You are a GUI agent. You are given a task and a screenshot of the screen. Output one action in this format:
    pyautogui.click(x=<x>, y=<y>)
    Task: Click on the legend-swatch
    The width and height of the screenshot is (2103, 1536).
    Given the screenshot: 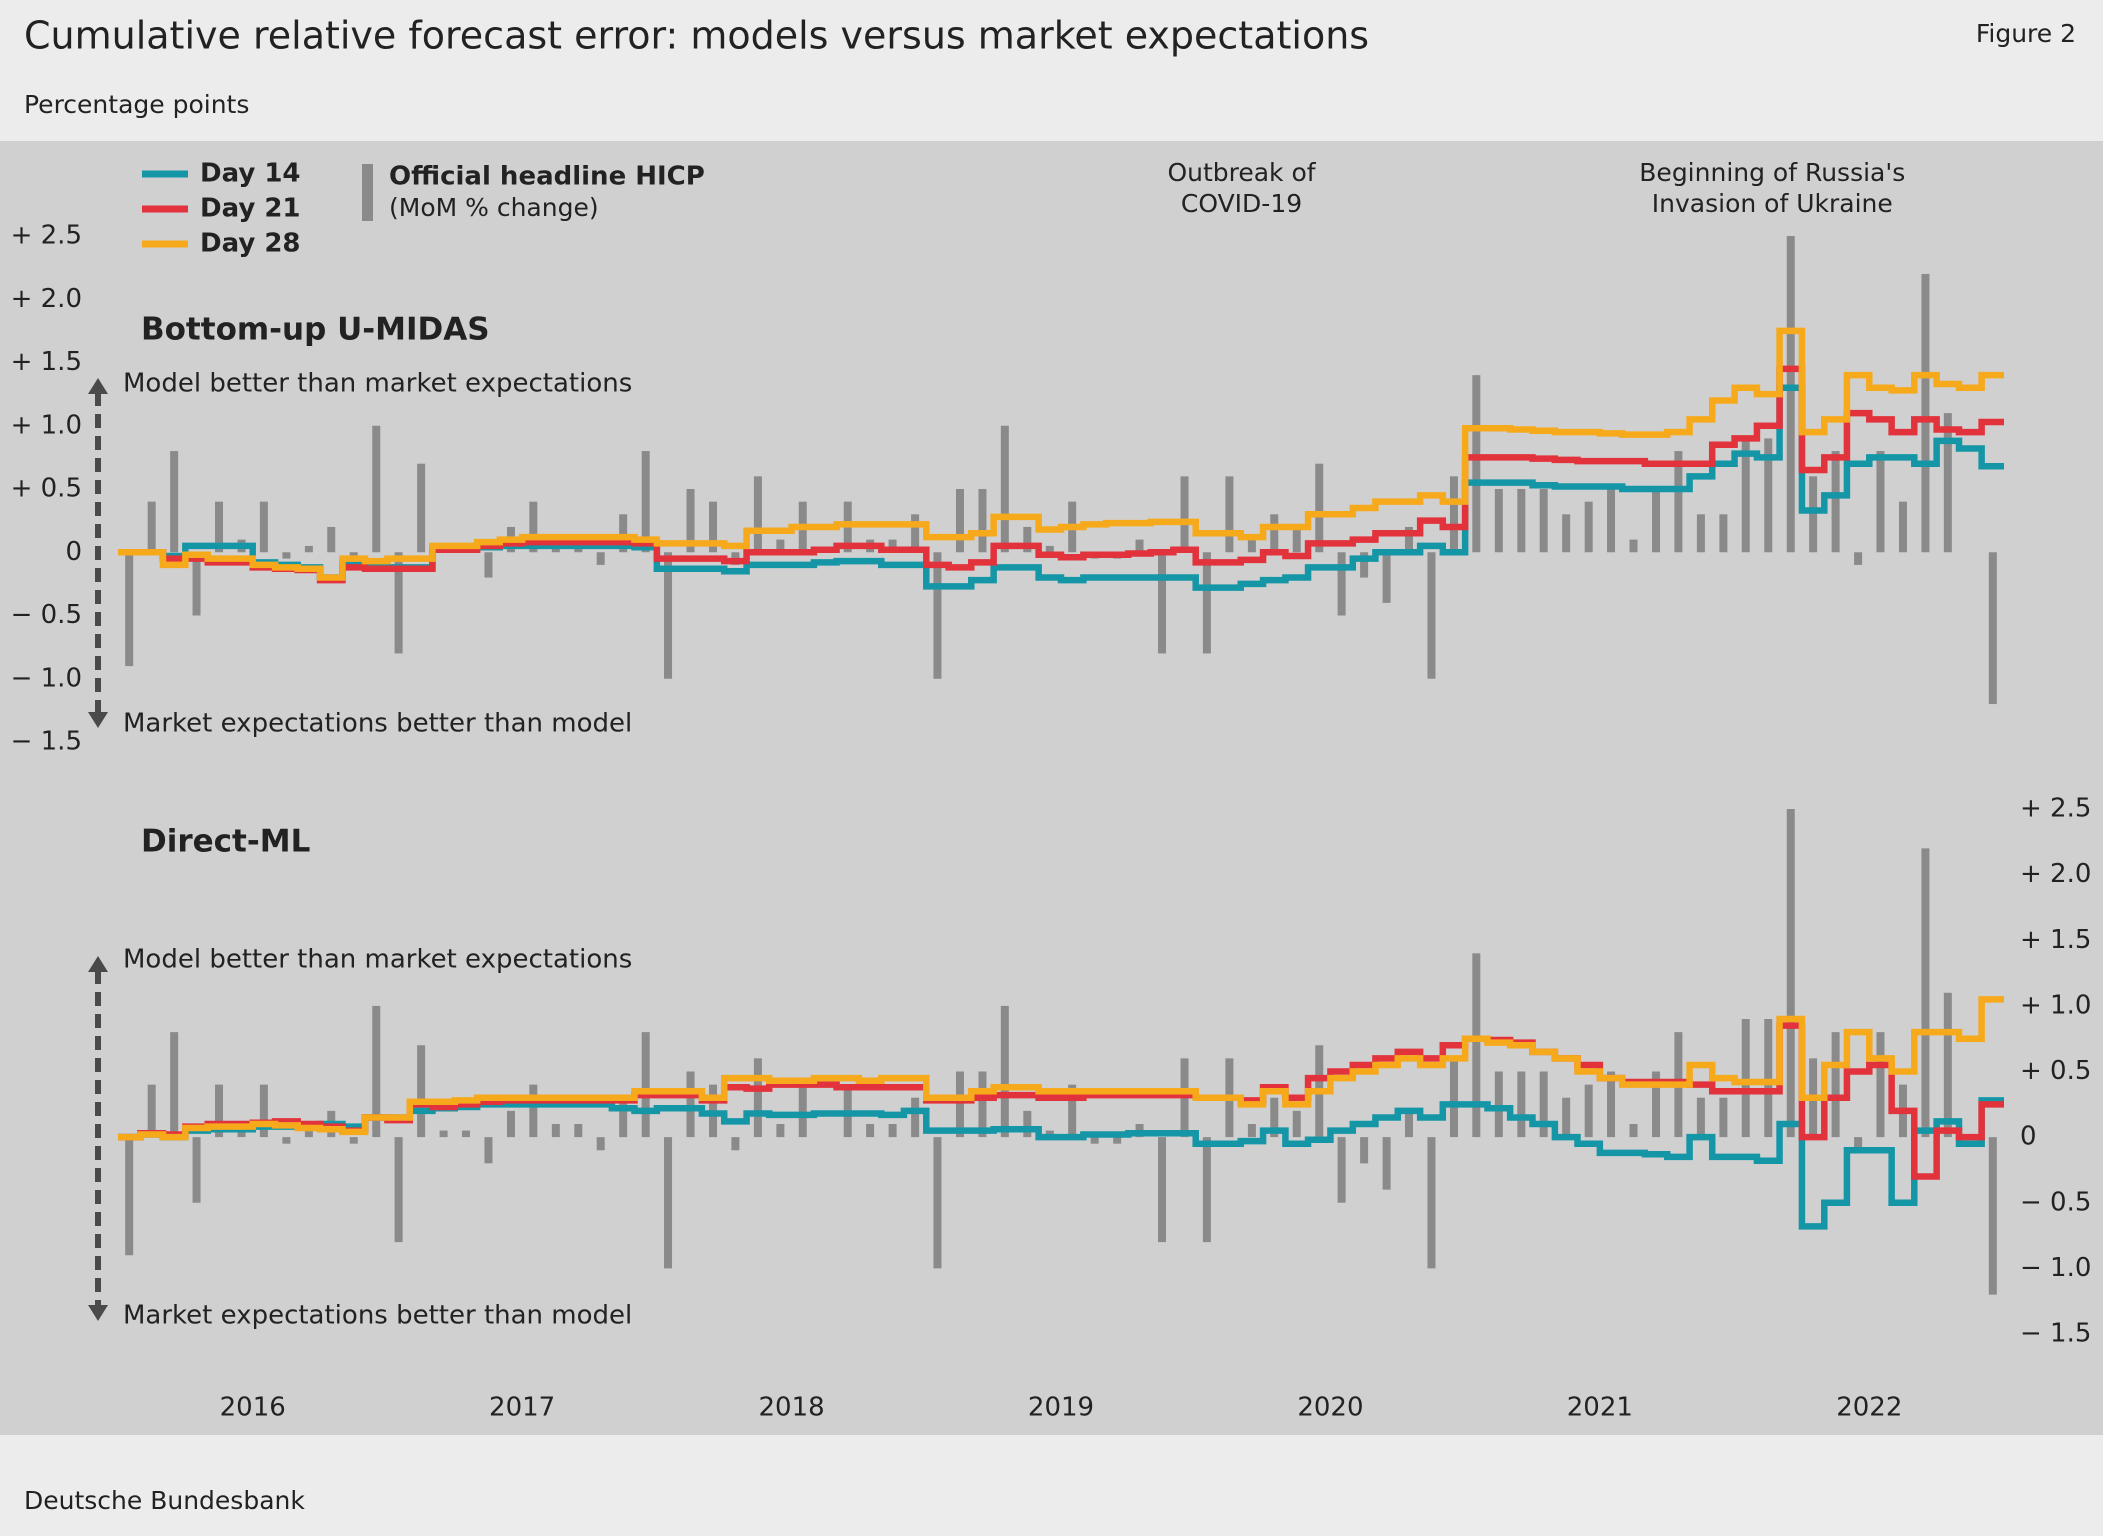 What is the action you would take?
    pyautogui.click(x=367, y=192)
    